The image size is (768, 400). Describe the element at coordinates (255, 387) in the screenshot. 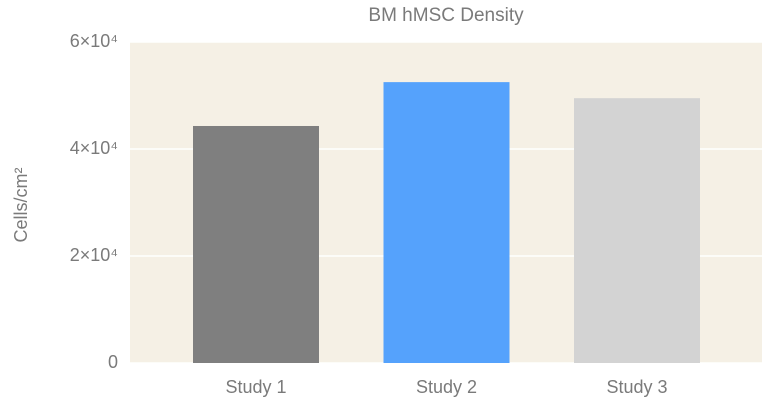

I see `x-tick-label: Study 1` at that location.